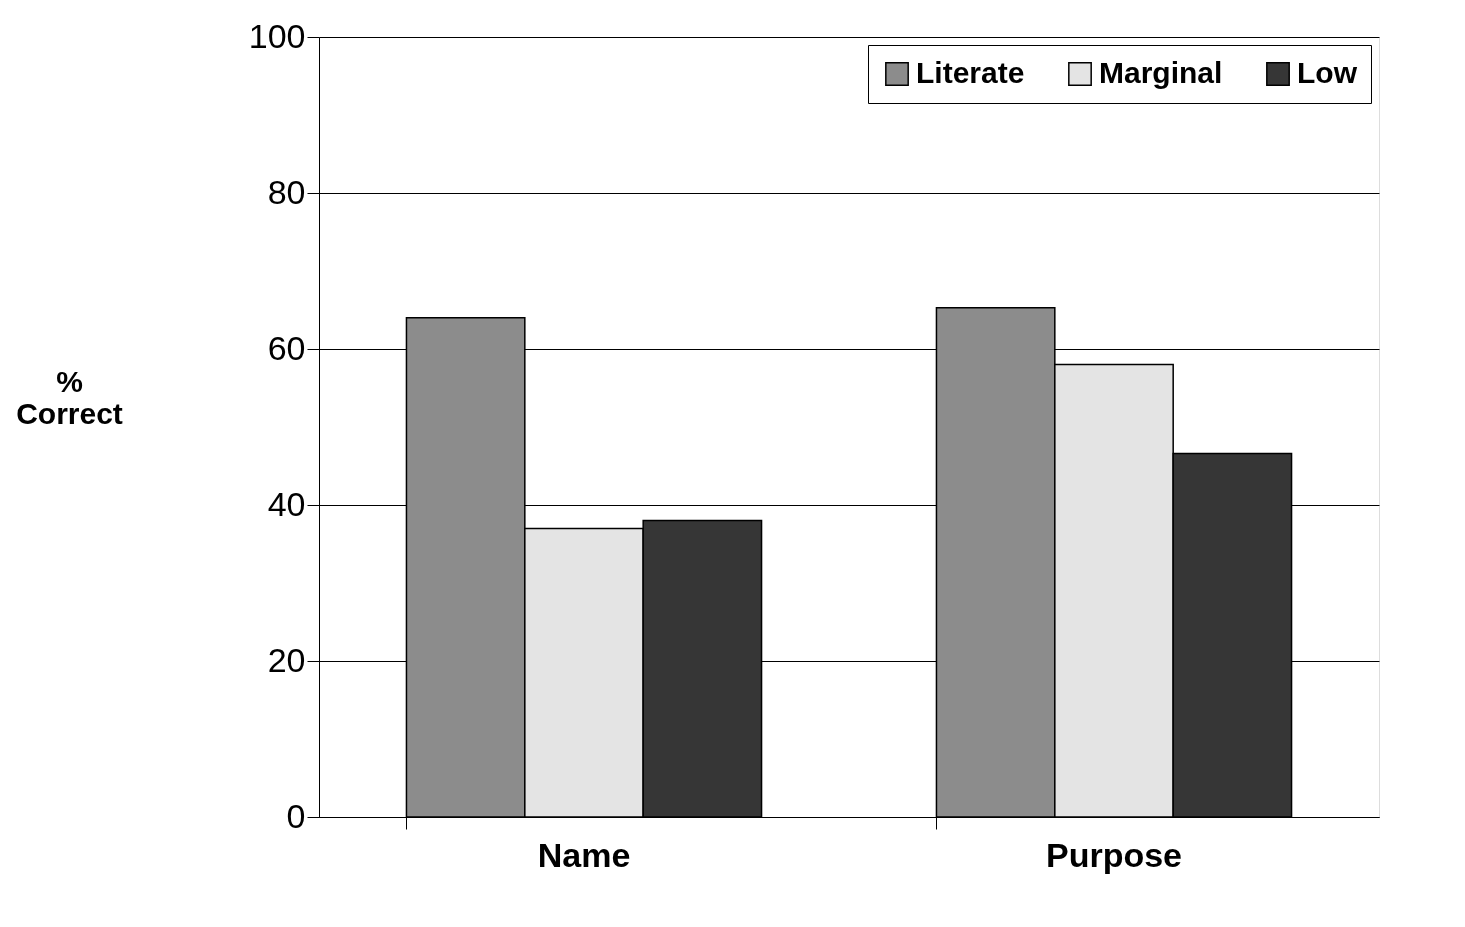 This screenshot has width=1465, height=927. Describe the element at coordinates (296, 815) in the screenshot. I see `y-tick-label: 0` at that location.